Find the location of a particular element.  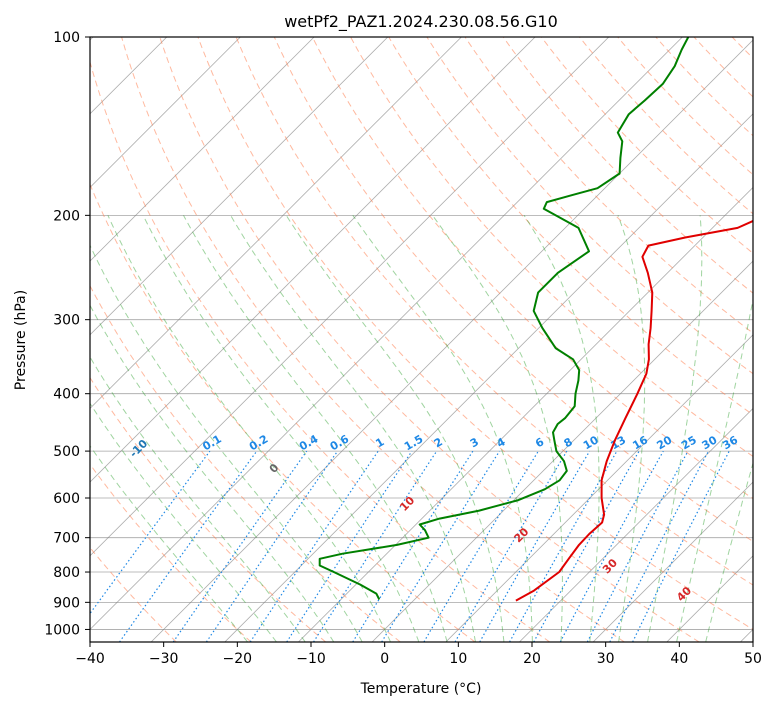

moist-adiabat-label: 30 is located at coordinates (610, 566).